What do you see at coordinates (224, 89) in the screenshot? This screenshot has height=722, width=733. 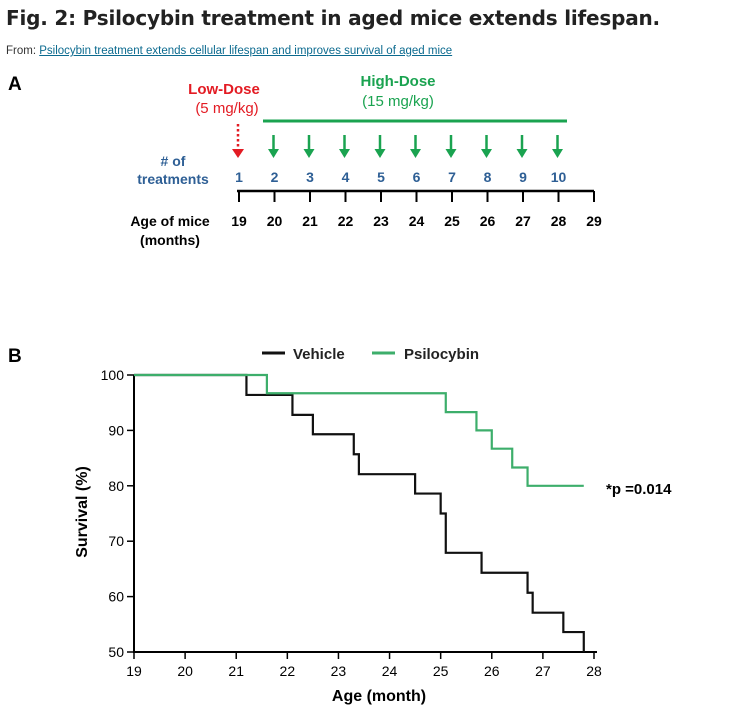 I see `low-dose-title: Low-Dose` at bounding box center [224, 89].